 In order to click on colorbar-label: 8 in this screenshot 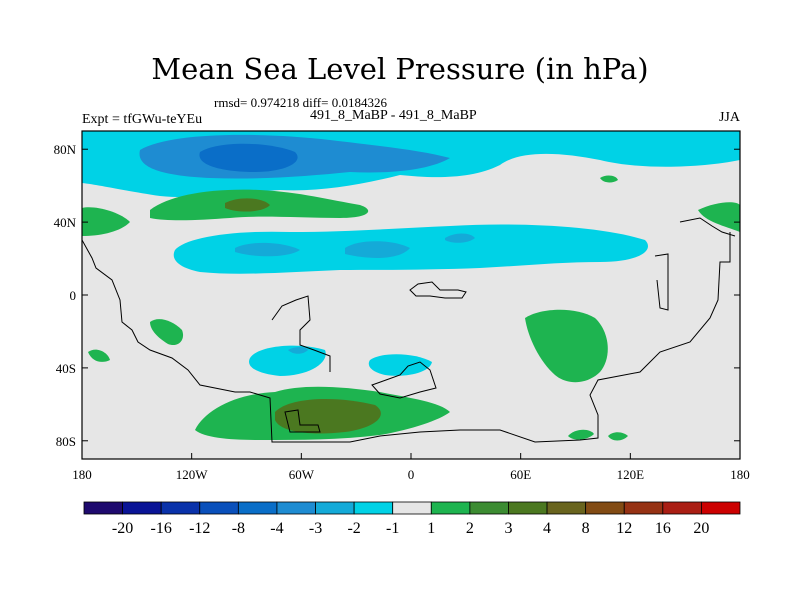, I will do `click(586, 528)`.